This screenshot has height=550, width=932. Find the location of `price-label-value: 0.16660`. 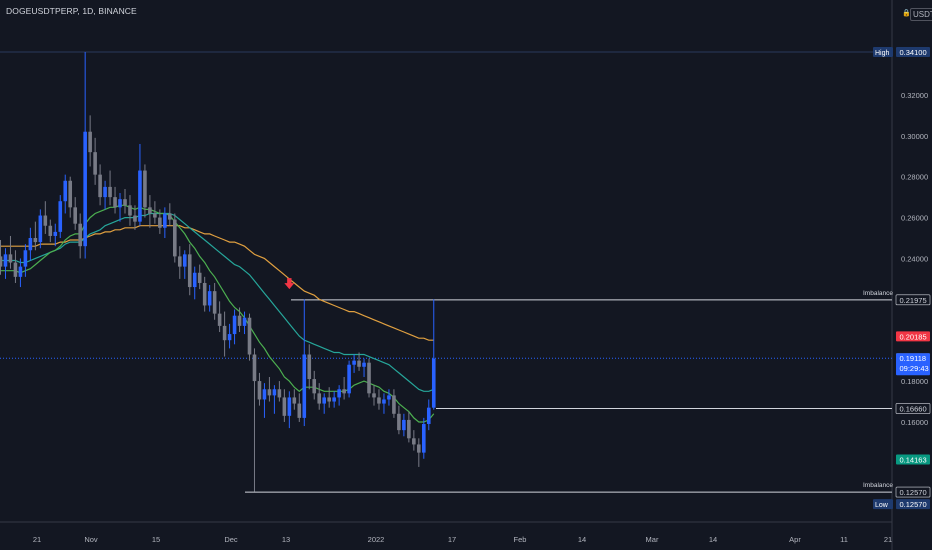

price-label-value: 0.16660 is located at coordinates (913, 408).